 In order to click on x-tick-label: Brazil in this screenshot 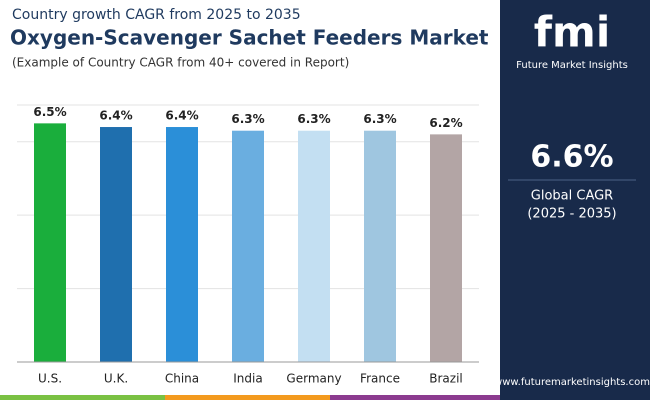, I will do `click(446, 379)`.